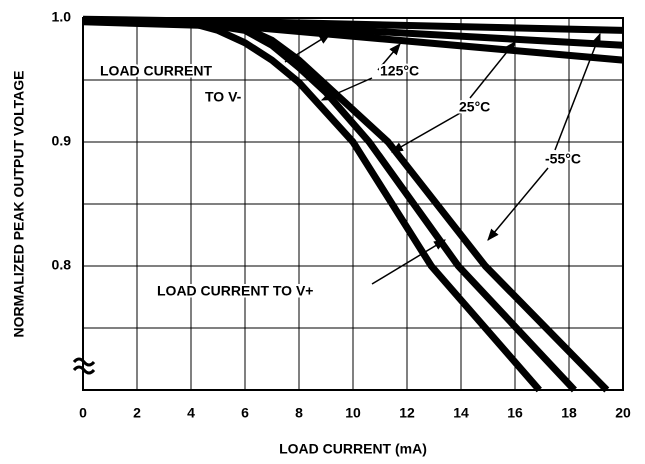  Describe the element at coordinates (62, 17) in the screenshot. I see `y-tick-label: 1.0` at that location.